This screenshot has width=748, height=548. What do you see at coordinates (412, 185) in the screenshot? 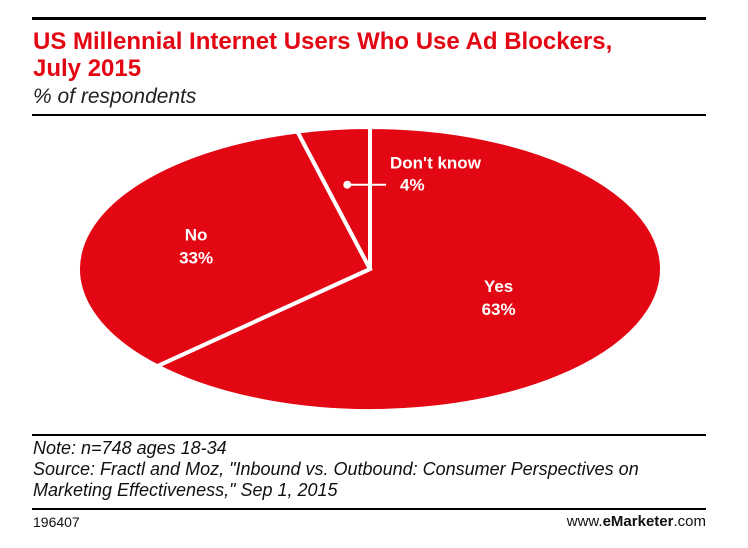
I see `slice-value-dont-know: 4%` at bounding box center [412, 185].